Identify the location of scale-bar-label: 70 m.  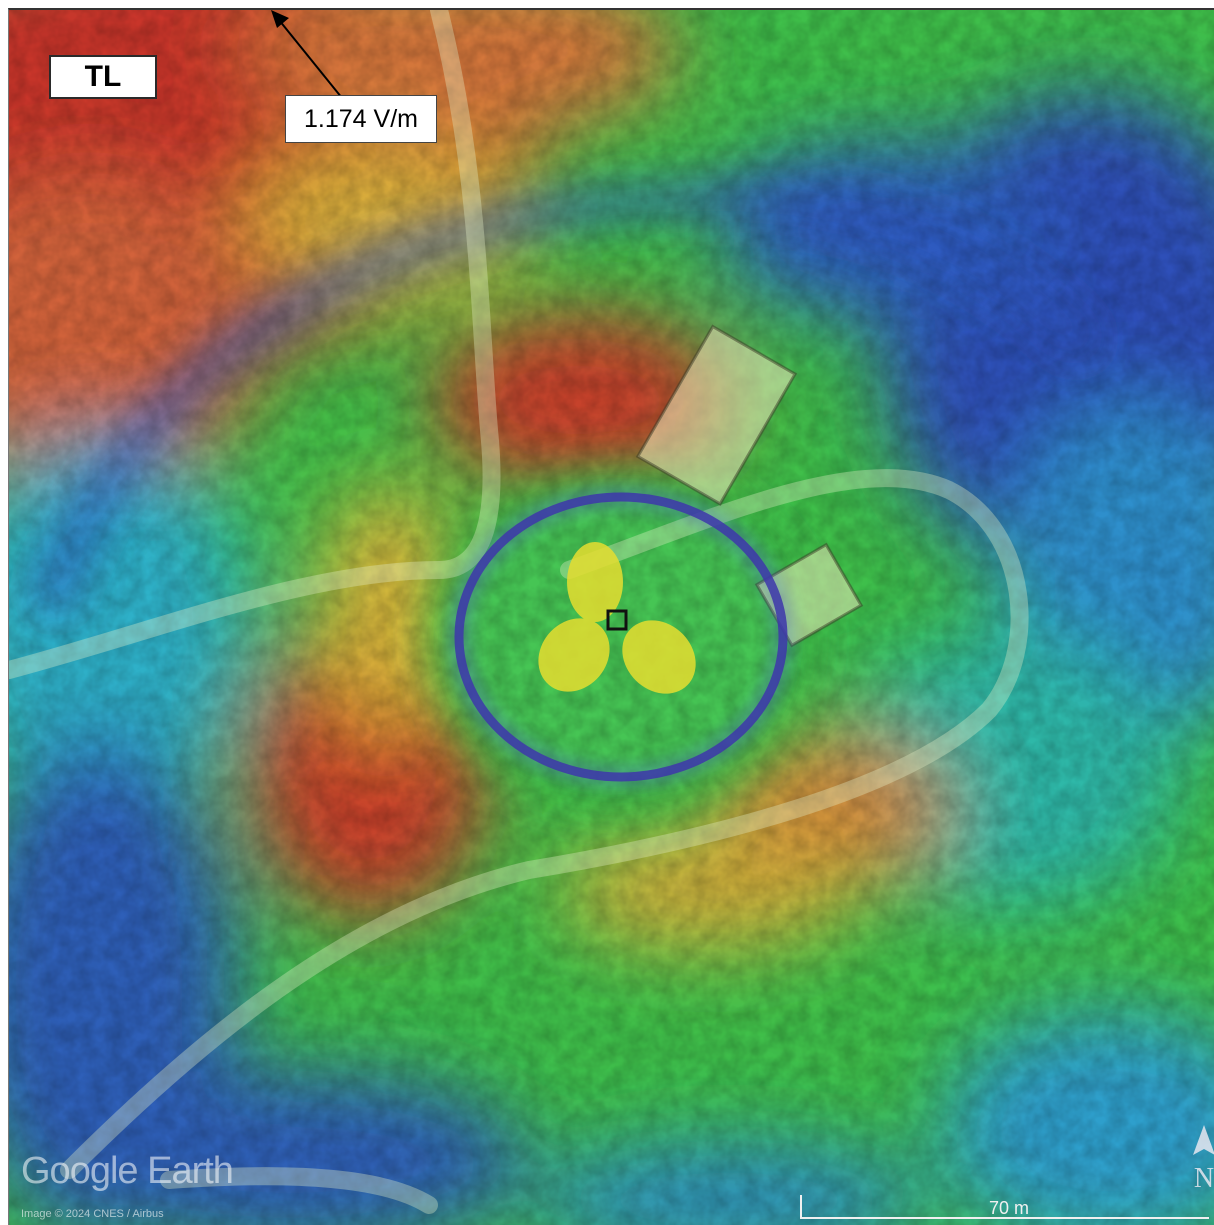
(1009, 1208).